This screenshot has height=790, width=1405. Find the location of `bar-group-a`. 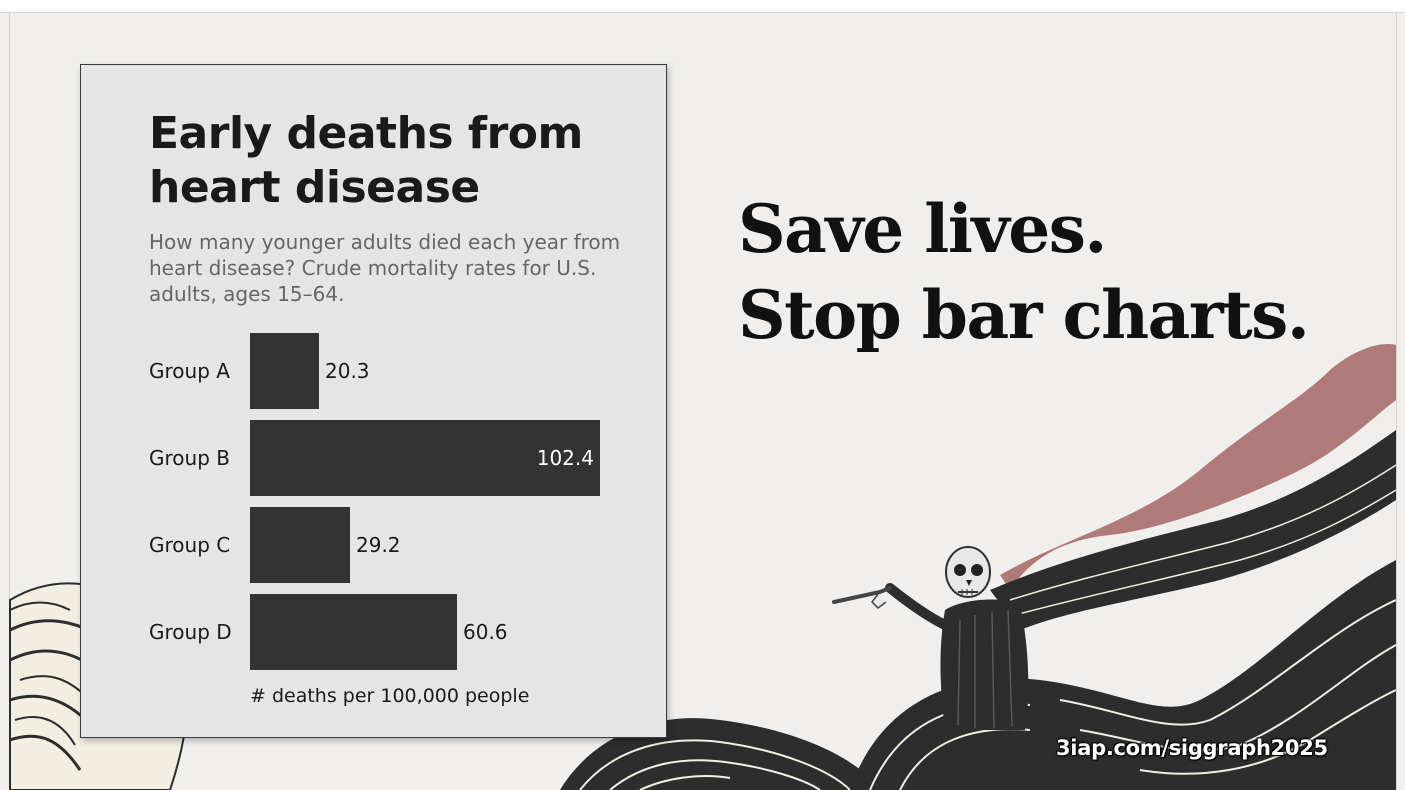

bar-group-a is located at coordinates (284, 371).